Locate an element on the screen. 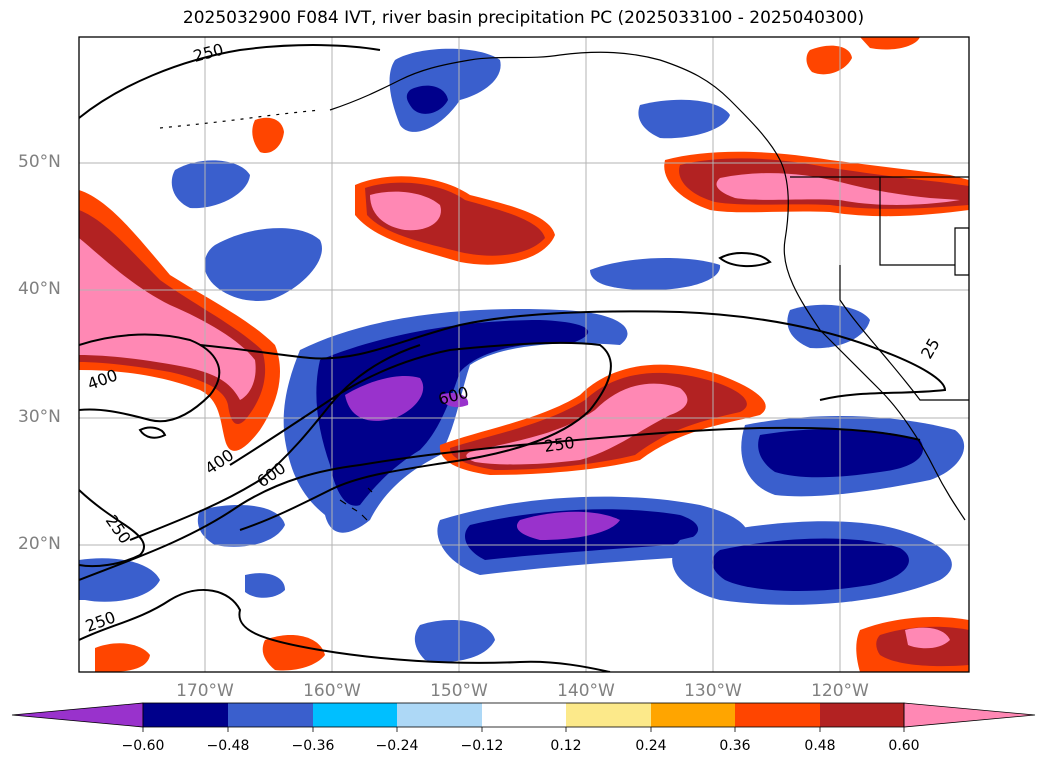 The width and height of the screenshot is (1047, 765). navy-region-southeast is located at coordinates (810, 565).